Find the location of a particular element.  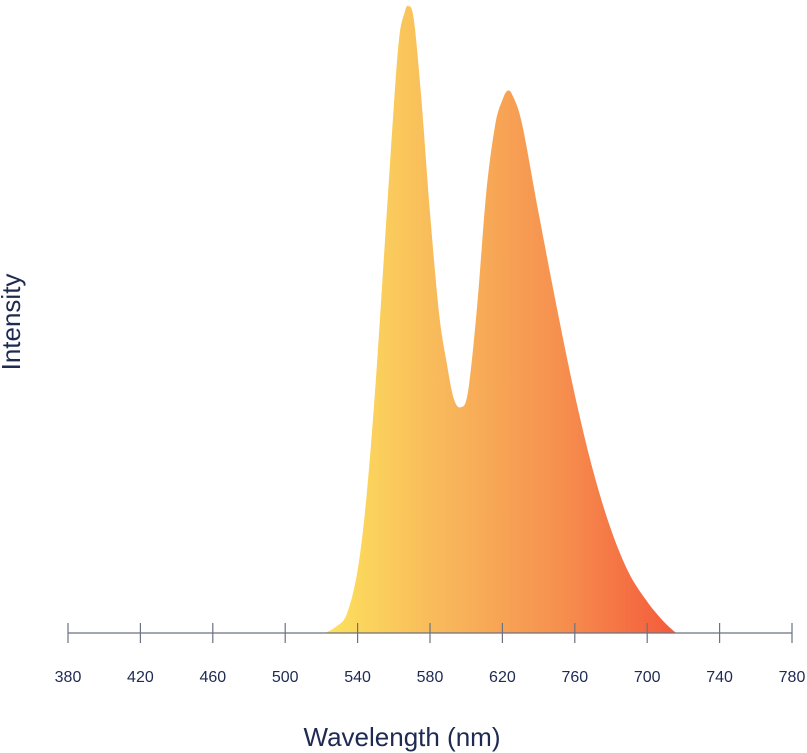

x-tick-label: 540 is located at coordinates (357, 677).